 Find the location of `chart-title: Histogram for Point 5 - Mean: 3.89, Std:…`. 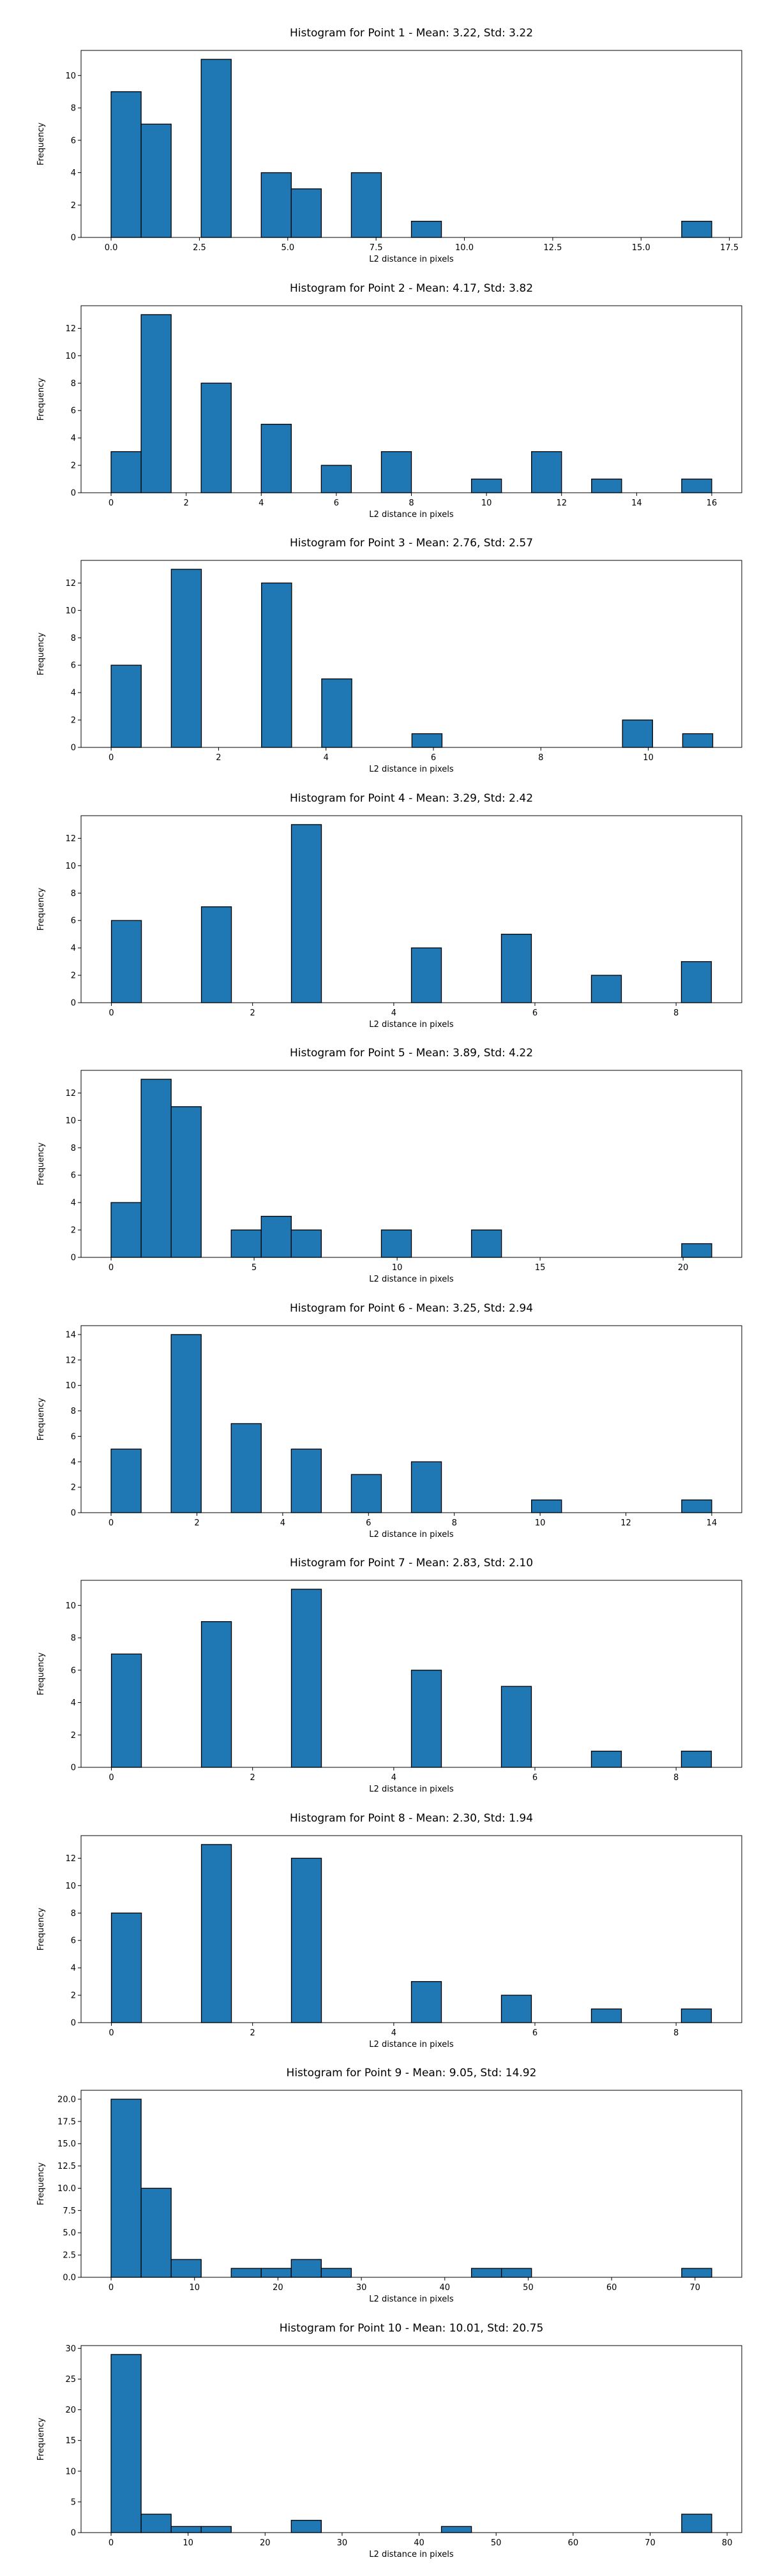

chart-title: Histogram for Point 5 - Mean: 3.89, Std:… is located at coordinates (411, 1053).